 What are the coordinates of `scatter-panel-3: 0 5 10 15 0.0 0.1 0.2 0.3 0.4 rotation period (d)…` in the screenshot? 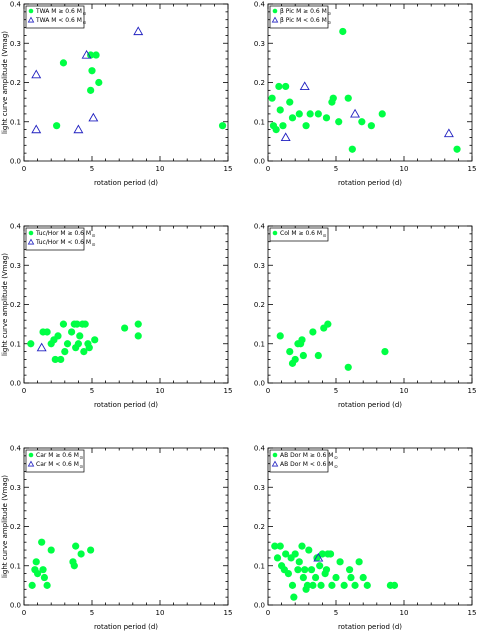 It's located at (116, 316).